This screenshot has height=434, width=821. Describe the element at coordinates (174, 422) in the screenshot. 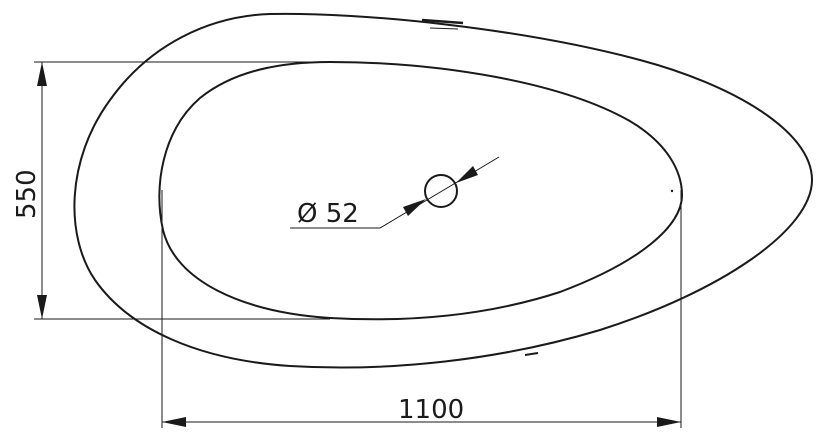

I see `width-arrow-left` at that location.